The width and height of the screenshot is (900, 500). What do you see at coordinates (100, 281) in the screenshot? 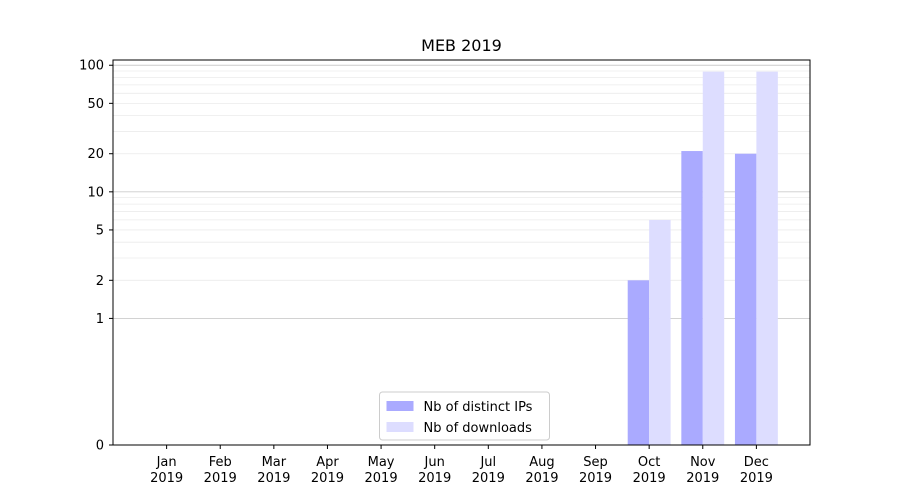
I see `y-tick-label: 2` at bounding box center [100, 281].